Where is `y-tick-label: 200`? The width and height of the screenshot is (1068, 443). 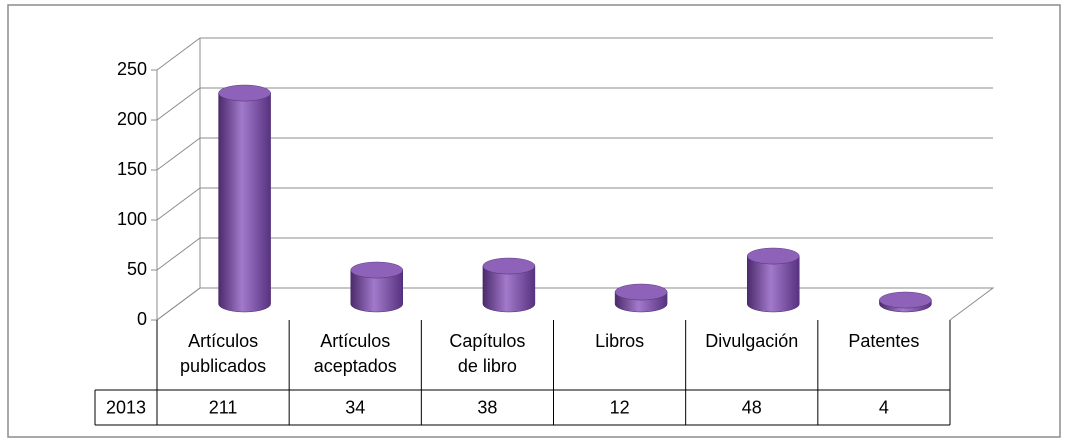
y-tick-label: 200 is located at coordinates (132, 119).